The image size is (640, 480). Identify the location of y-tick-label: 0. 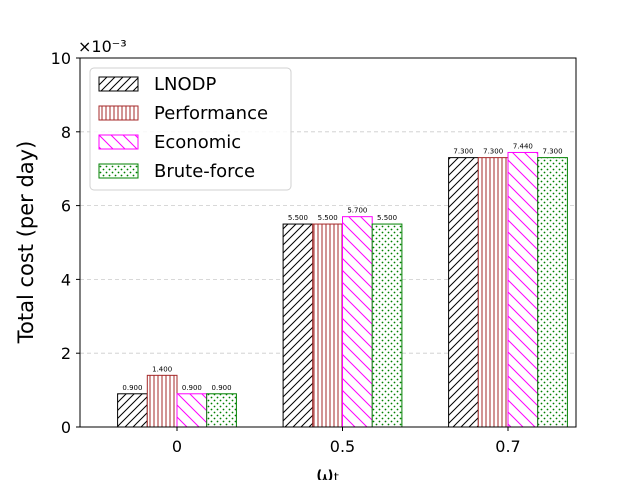
(66, 427).